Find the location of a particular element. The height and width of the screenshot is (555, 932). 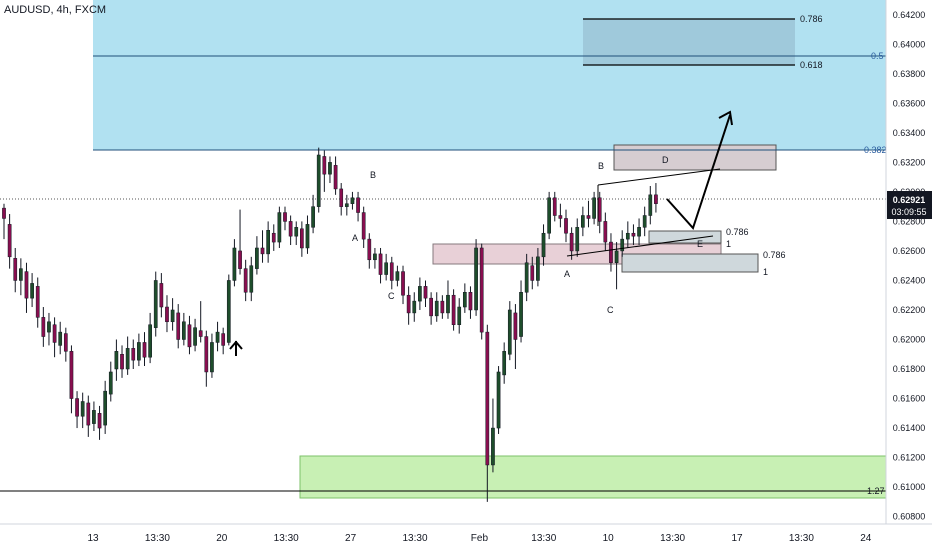

wave-label-e2: E is located at coordinates (700, 244).